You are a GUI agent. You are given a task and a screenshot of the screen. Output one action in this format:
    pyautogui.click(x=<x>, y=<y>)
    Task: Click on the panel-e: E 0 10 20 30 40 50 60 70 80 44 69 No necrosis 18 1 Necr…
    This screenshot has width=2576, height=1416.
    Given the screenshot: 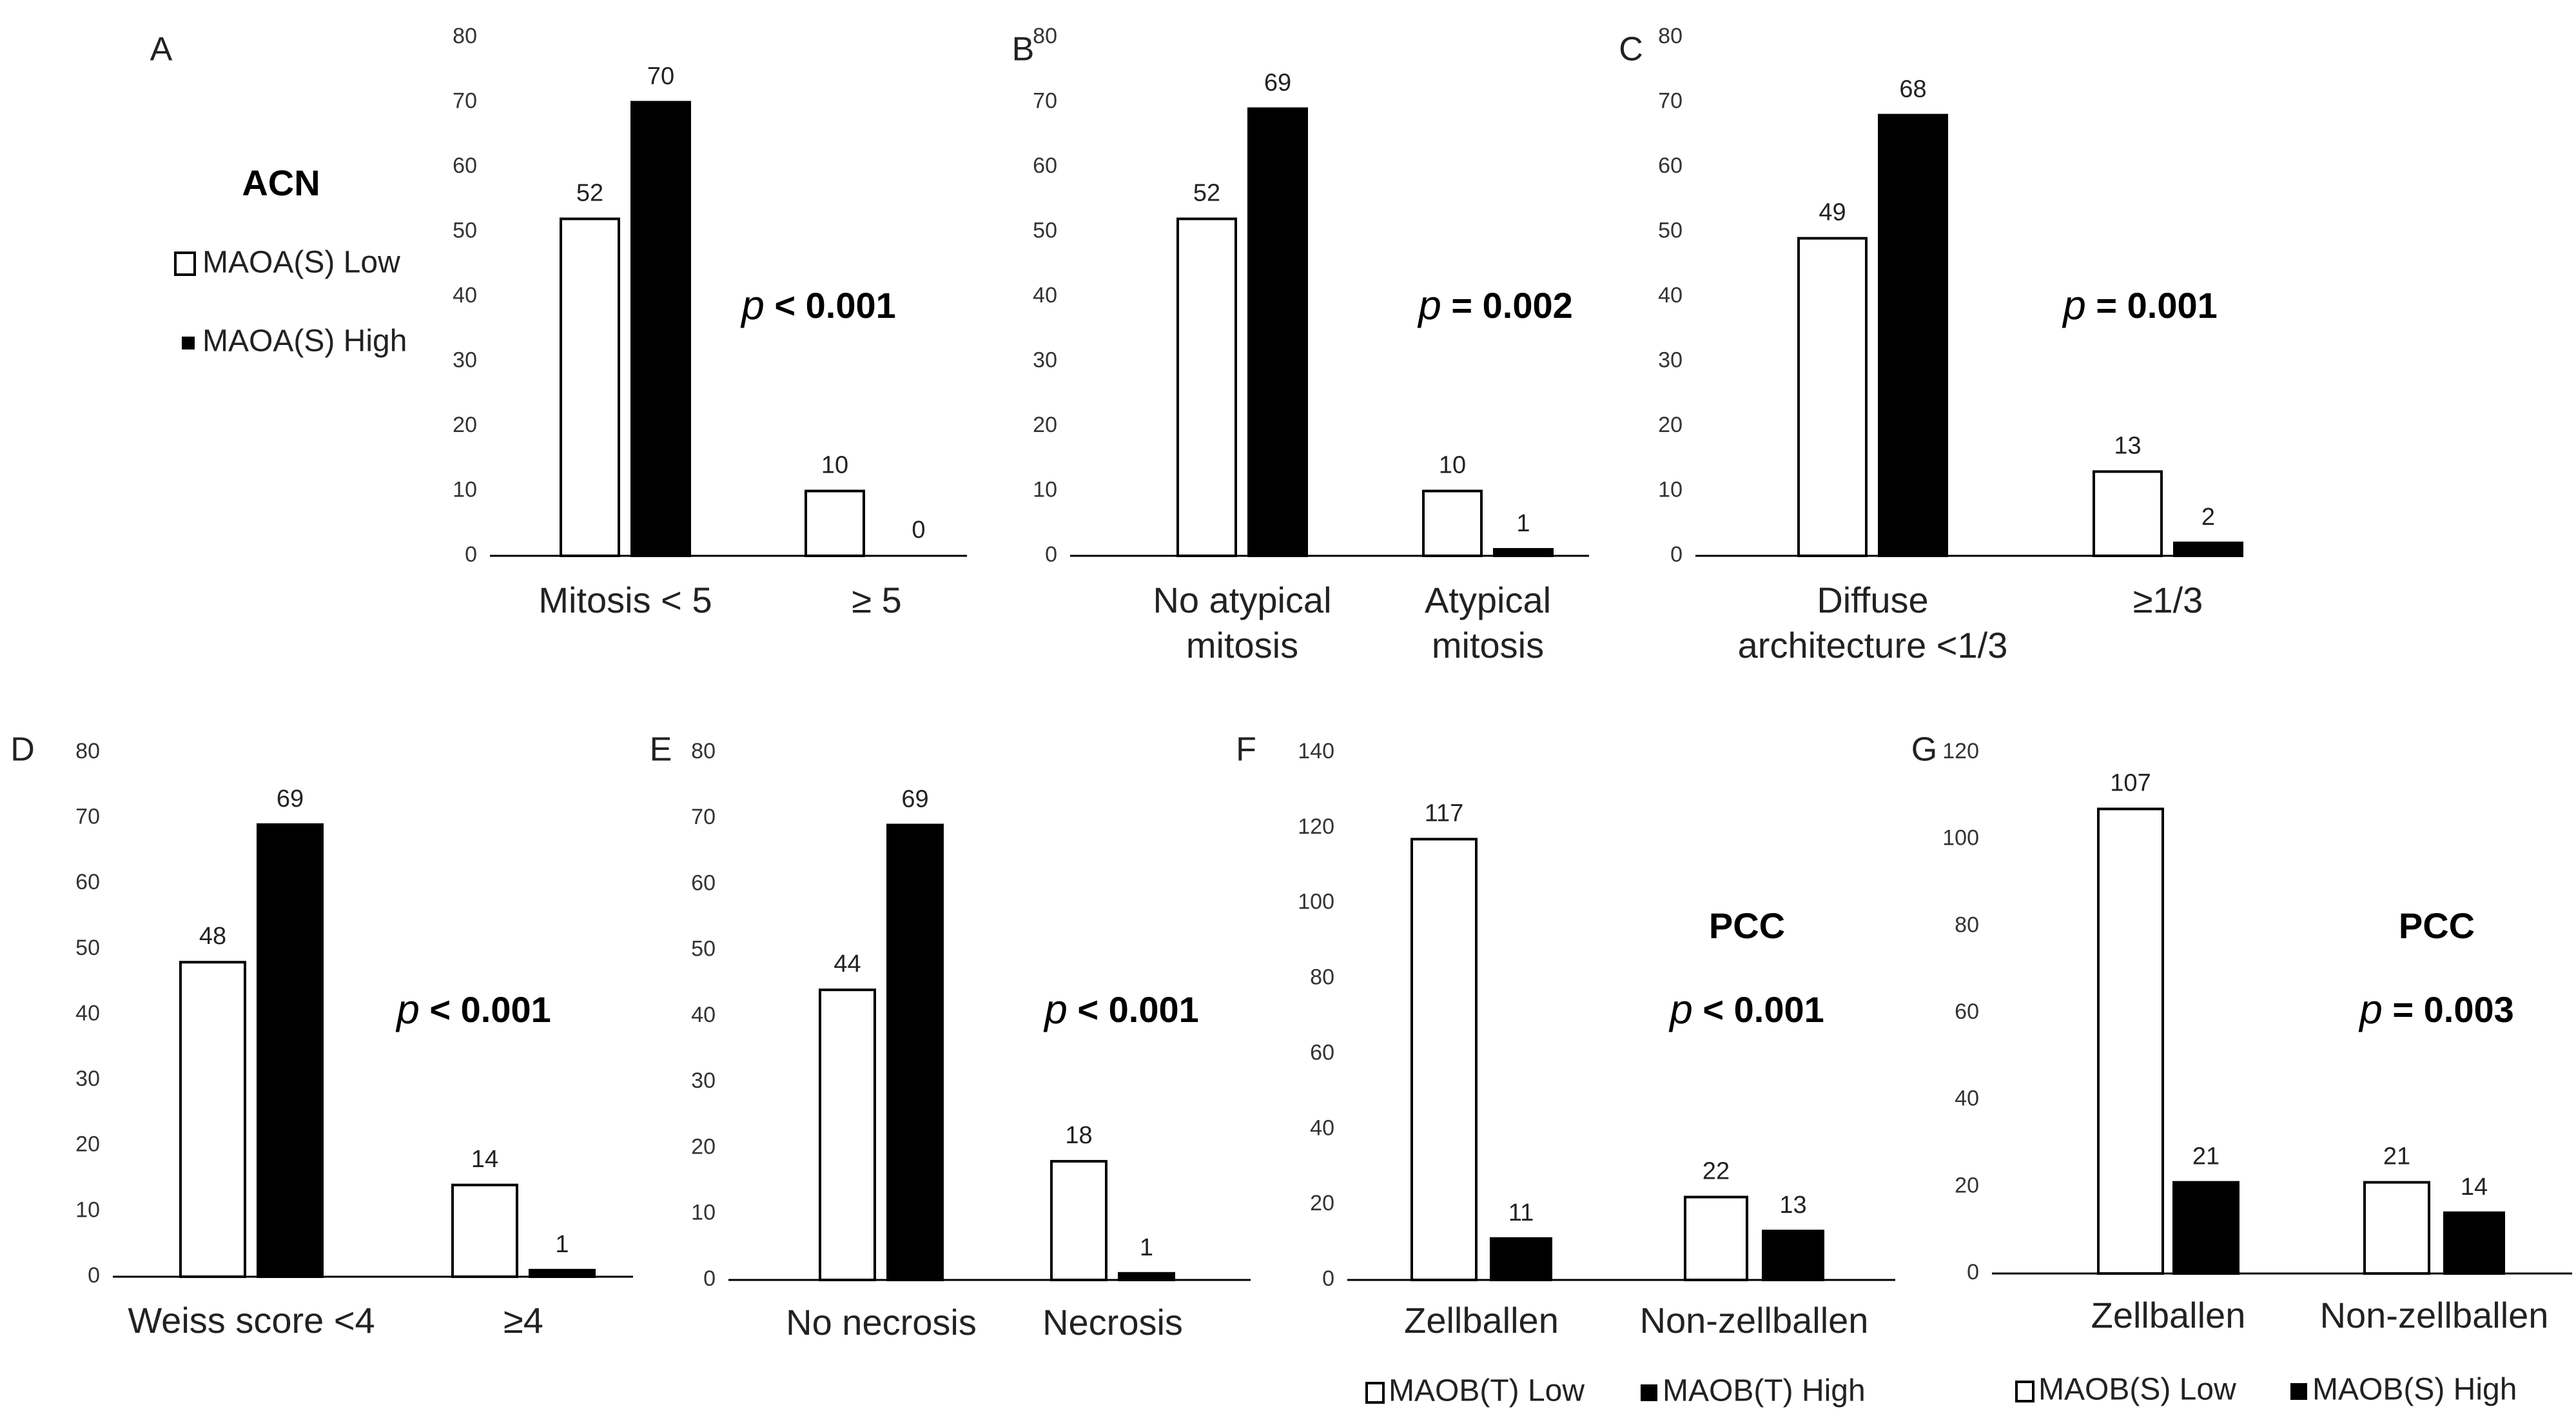 What is the action you would take?
    pyautogui.click(x=951, y=1036)
    